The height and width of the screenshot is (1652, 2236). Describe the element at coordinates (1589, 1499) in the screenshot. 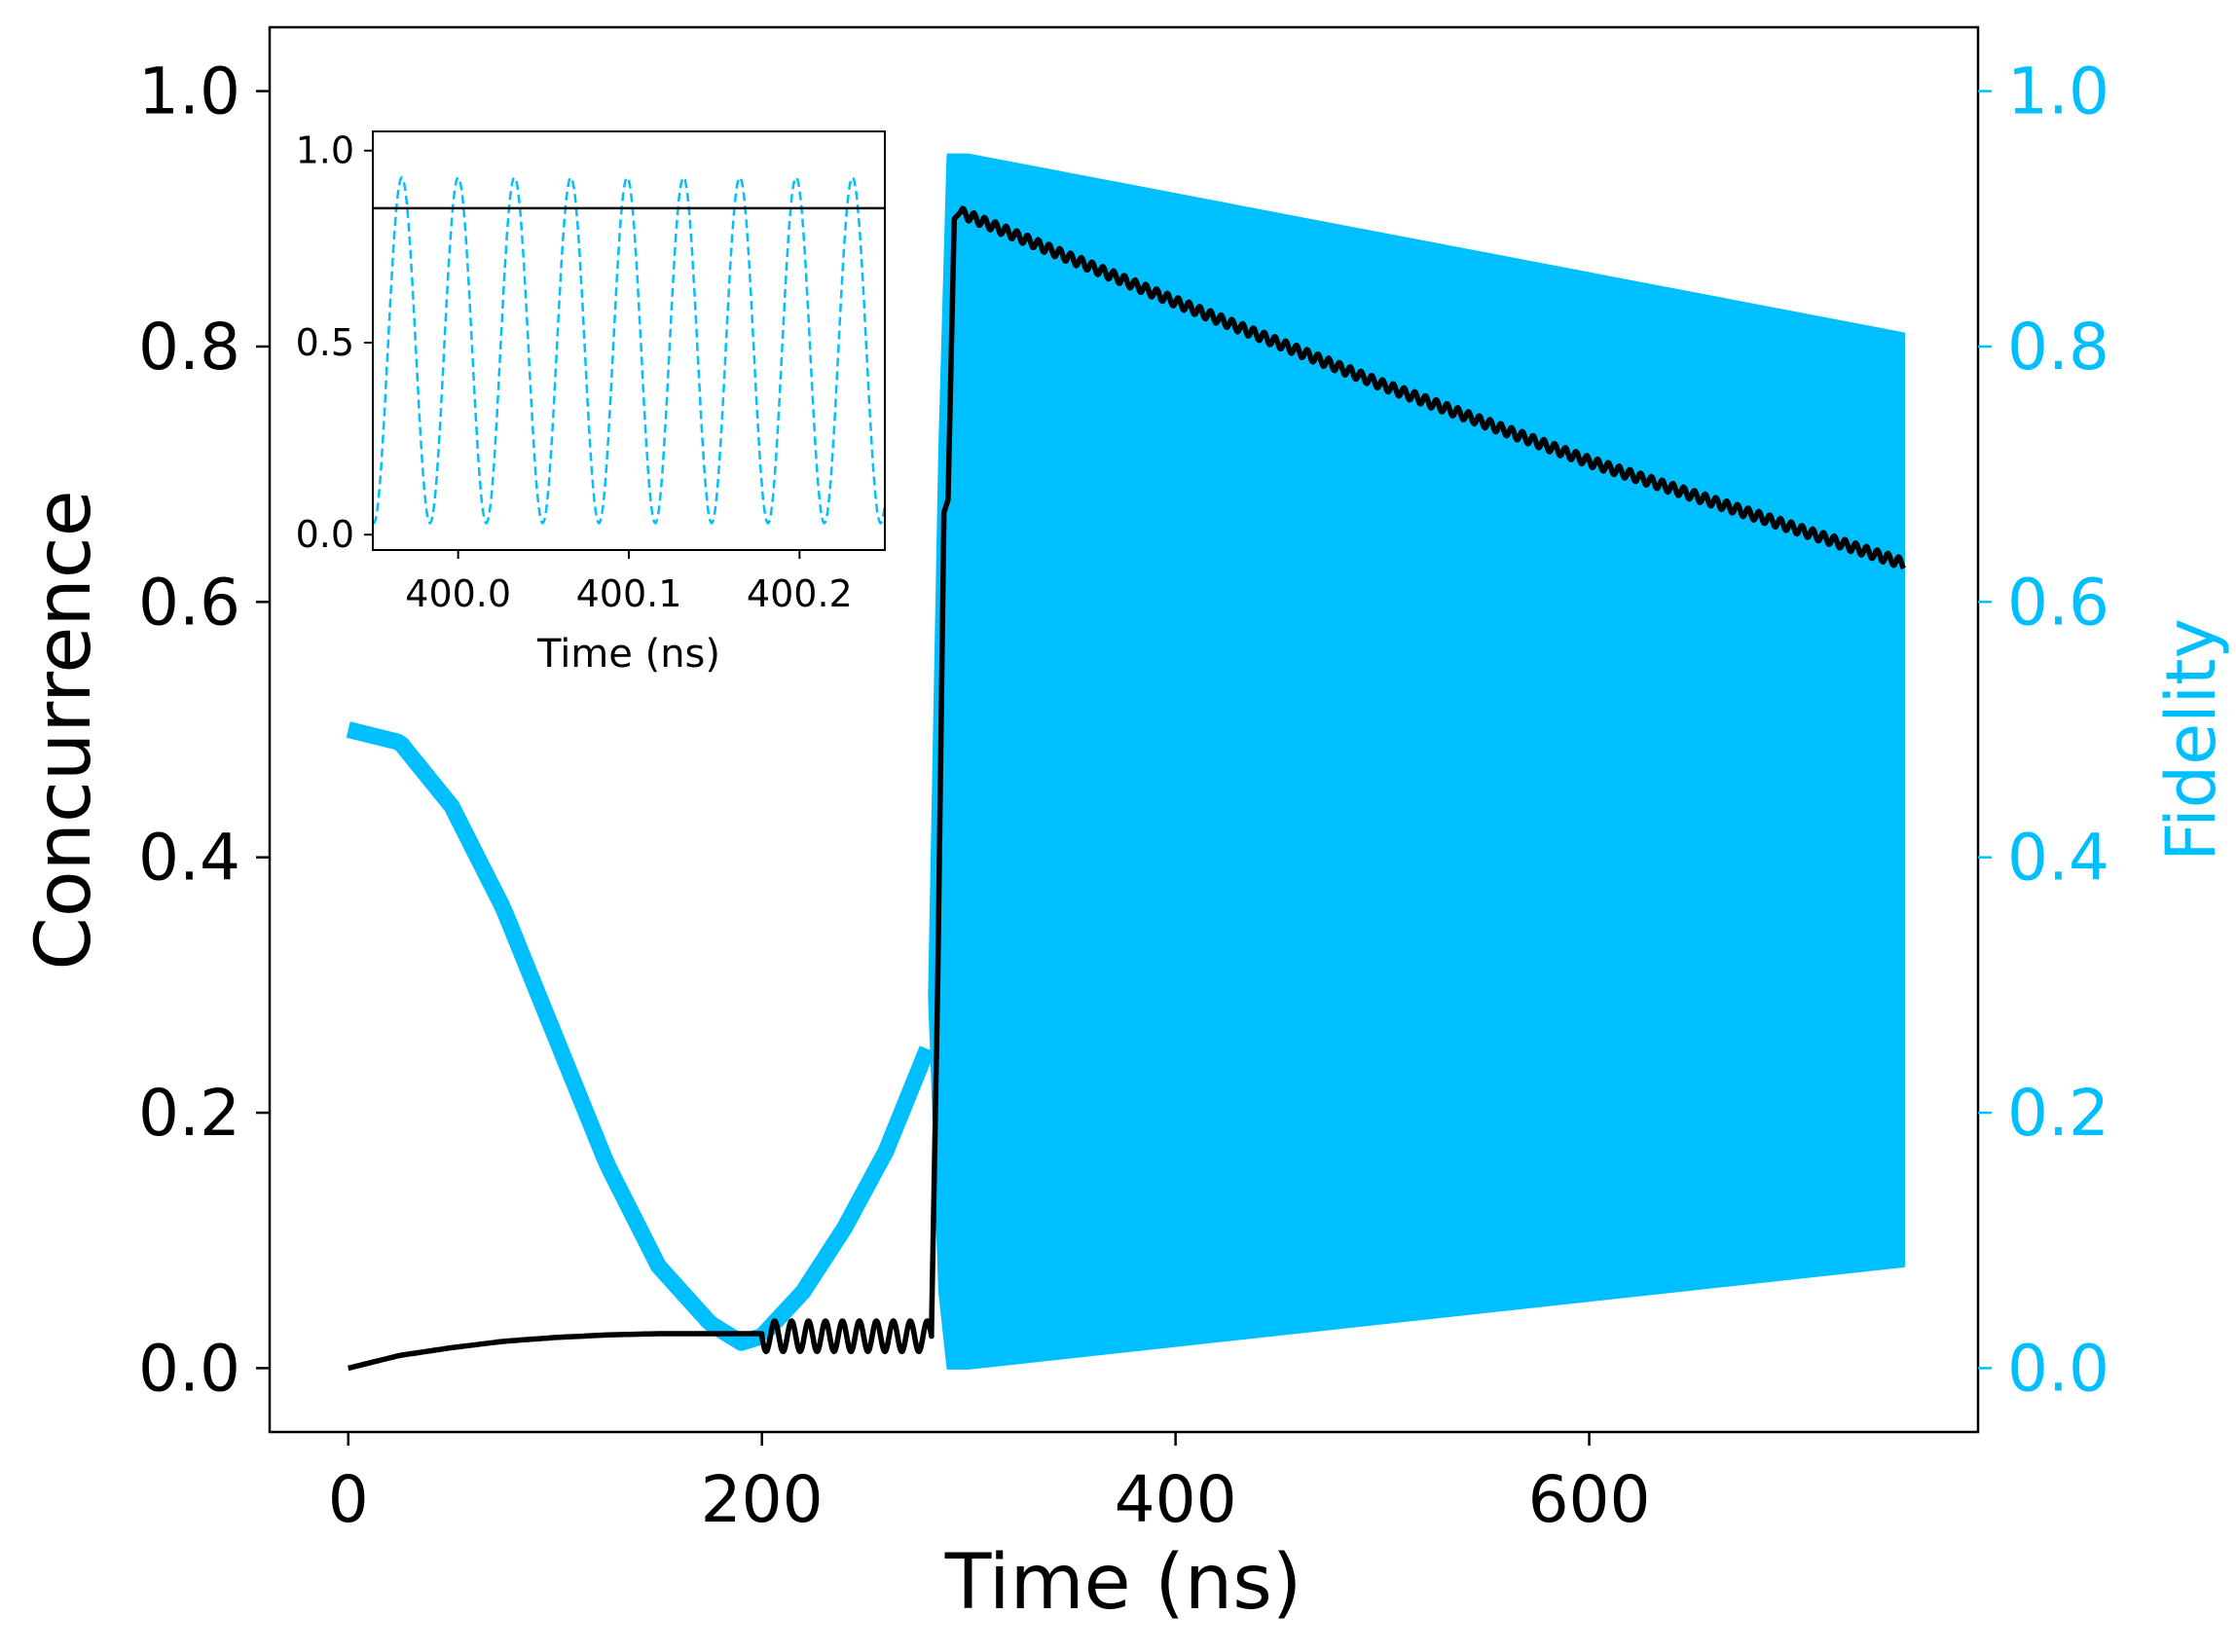

I see `x-tick-label: 600` at that location.